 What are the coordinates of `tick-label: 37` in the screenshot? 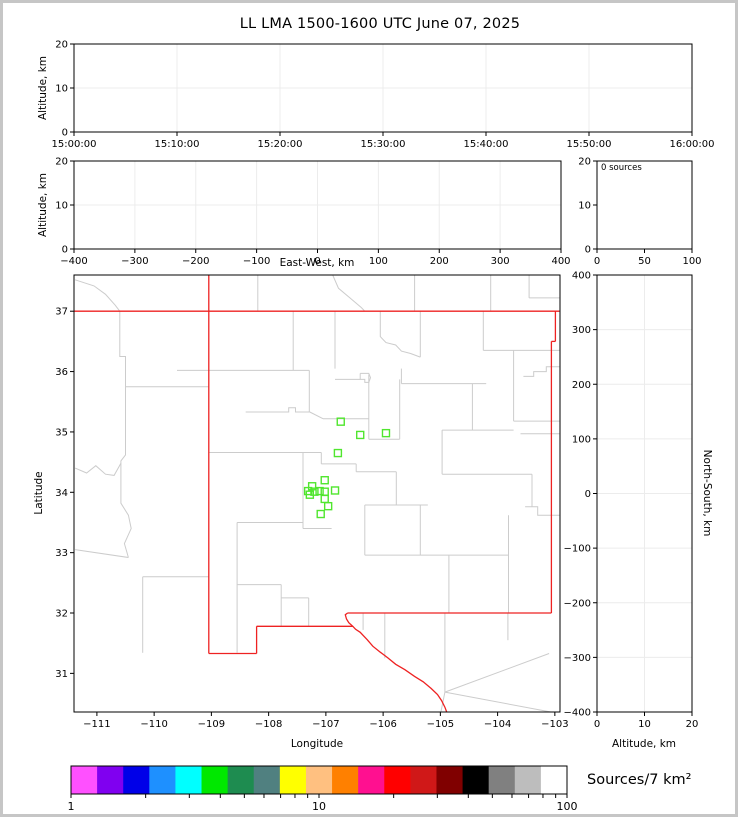 It's located at (61, 312).